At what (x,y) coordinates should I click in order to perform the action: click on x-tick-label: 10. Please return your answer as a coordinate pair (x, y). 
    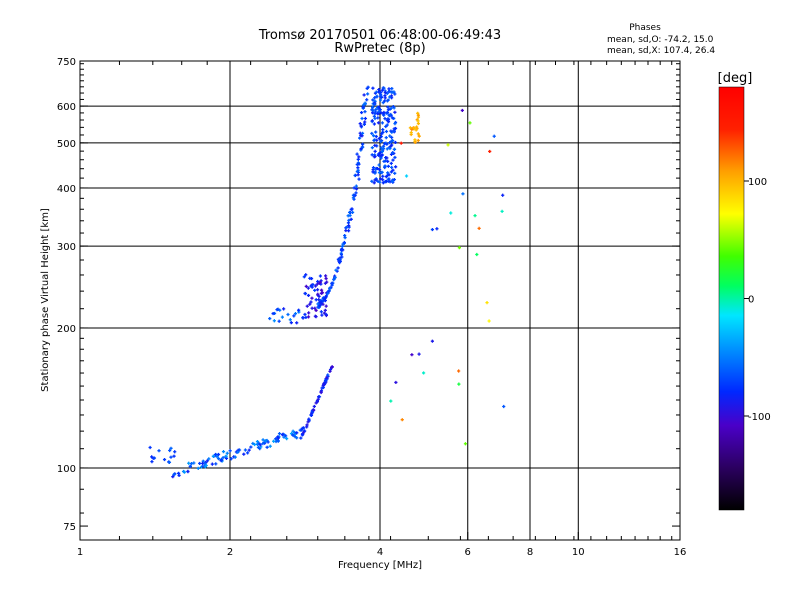
    Looking at the image, I should click on (578, 552).